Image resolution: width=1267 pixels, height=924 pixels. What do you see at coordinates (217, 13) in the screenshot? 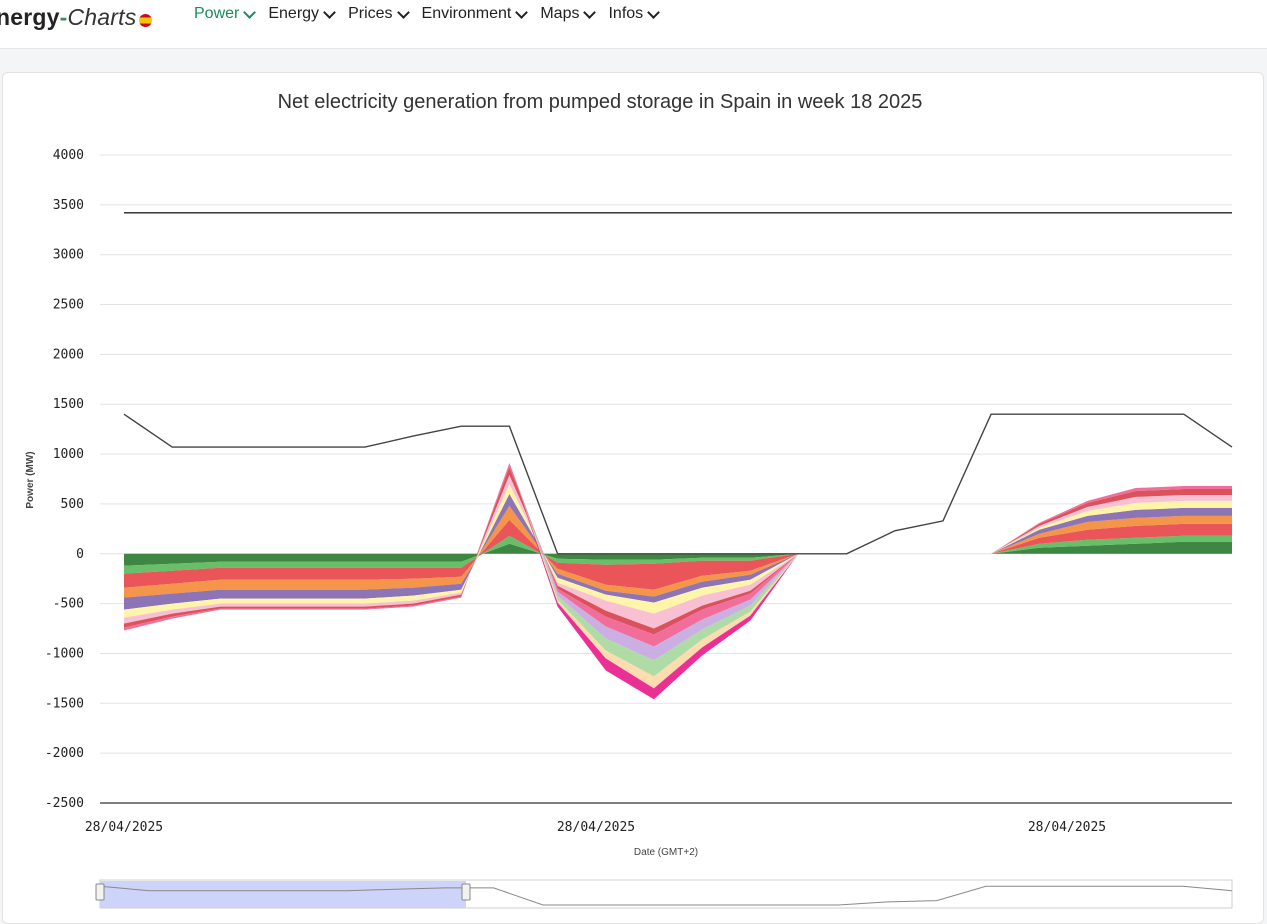
I see `nav-power-label: Power` at bounding box center [217, 13].